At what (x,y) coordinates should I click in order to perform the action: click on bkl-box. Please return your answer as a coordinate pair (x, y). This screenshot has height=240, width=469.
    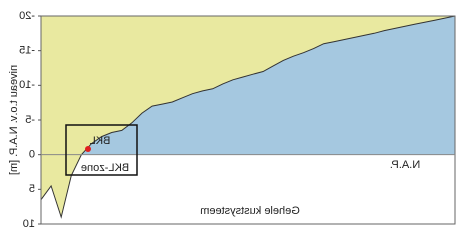
    Looking at the image, I should click on (101, 150).